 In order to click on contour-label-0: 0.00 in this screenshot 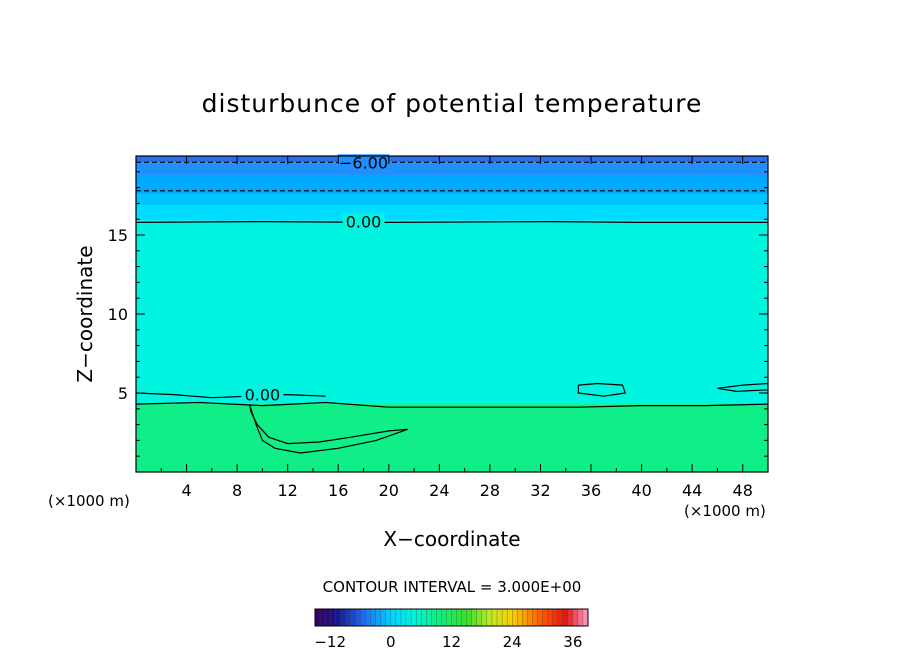, I will do `click(263, 395)`.